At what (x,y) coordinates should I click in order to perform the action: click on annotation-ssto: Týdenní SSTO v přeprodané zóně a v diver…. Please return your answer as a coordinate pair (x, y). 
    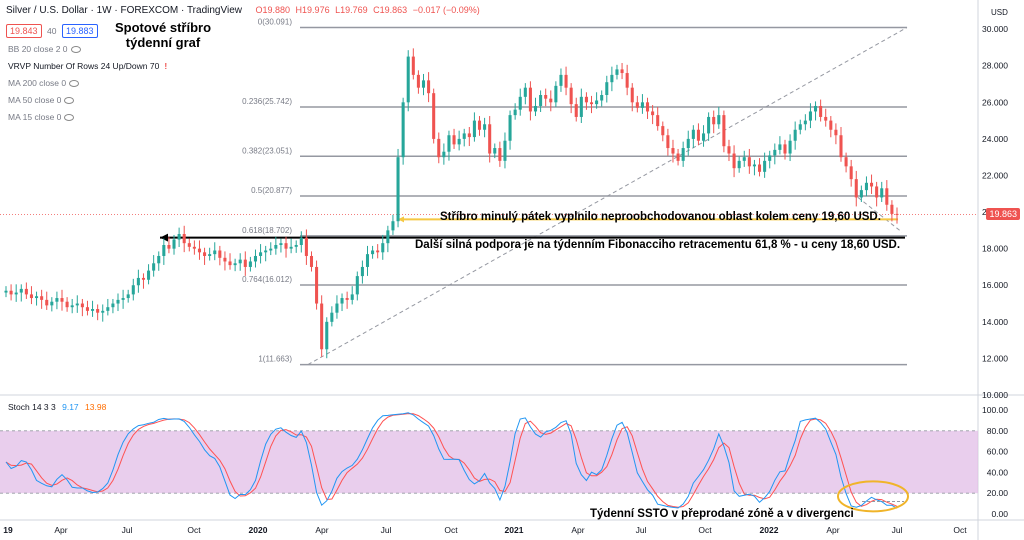
    Looking at the image, I should click on (722, 514).